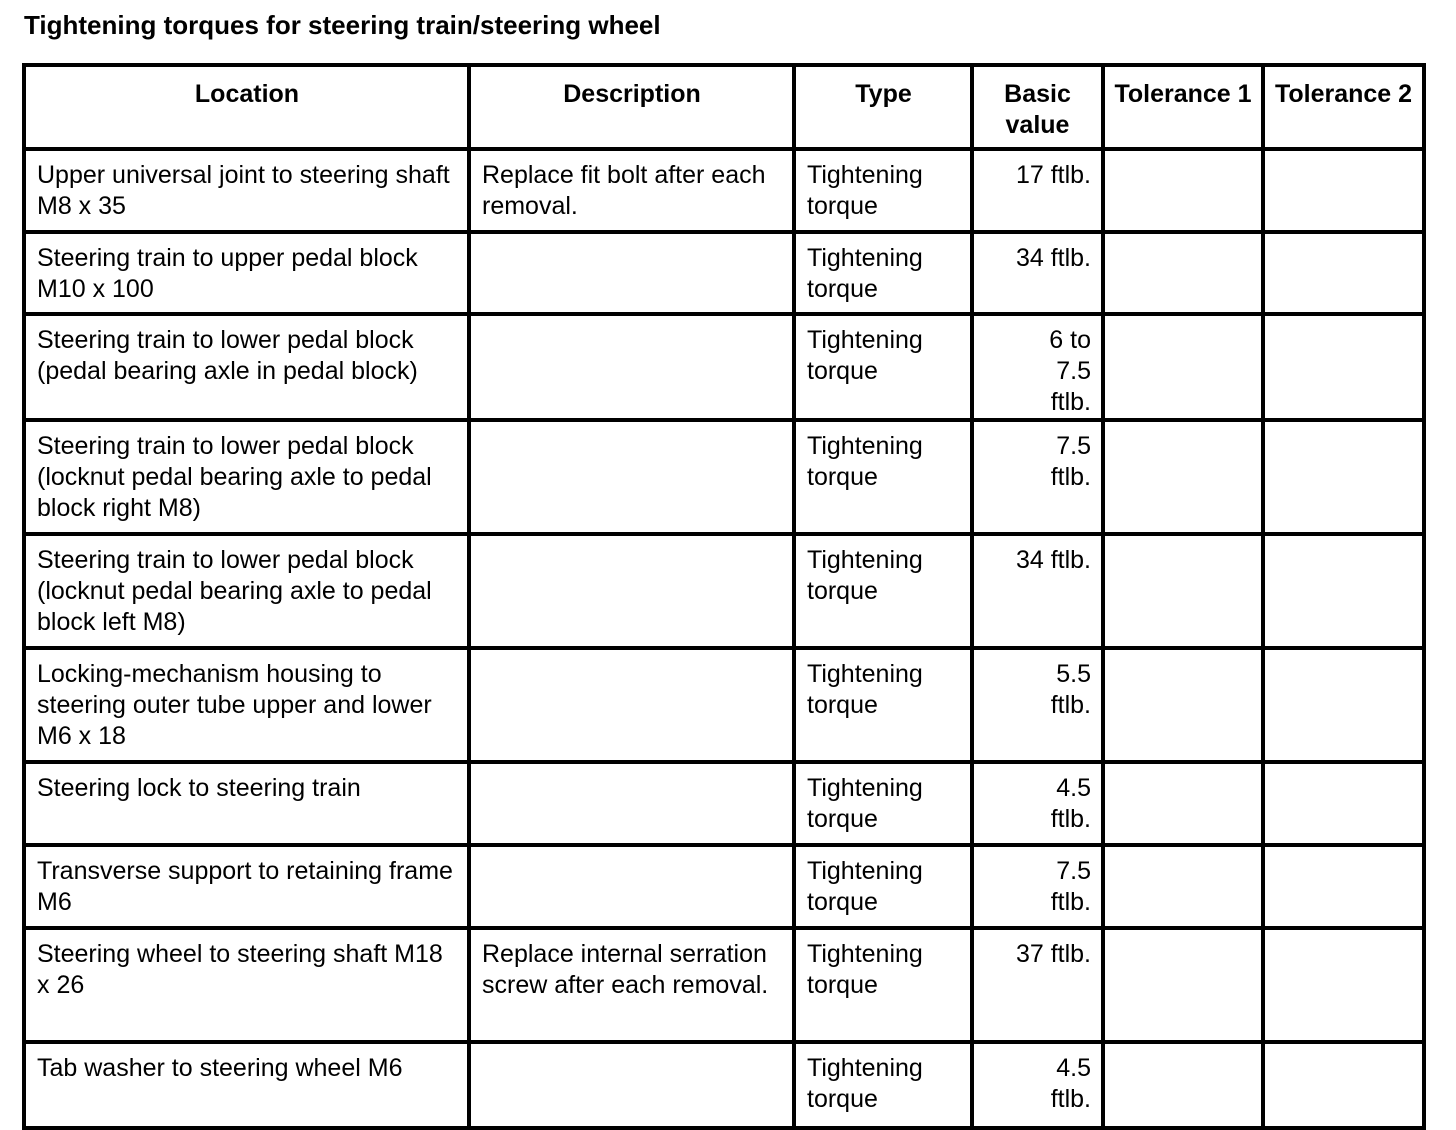 This screenshot has height=1130, width=1456. What do you see at coordinates (1343, 107) in the screenshot?
I see `column-header: Tolerance 2` at bounding box center [1343, 107].